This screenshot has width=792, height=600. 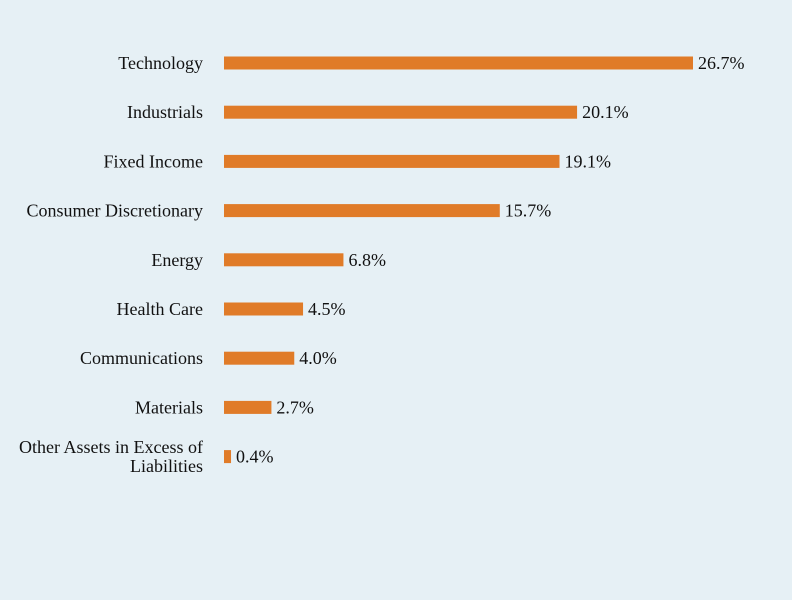 I want to click on category-label-line: Consumer Discretionary, so click(x=115, y=211).